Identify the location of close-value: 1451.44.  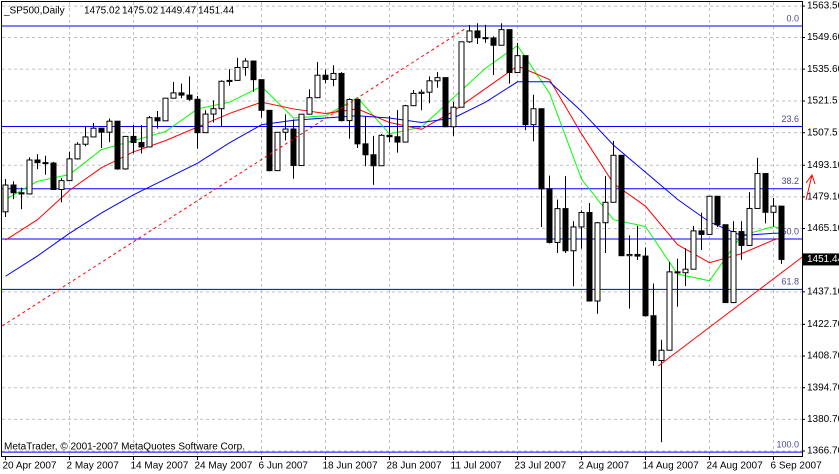
(216, 11).